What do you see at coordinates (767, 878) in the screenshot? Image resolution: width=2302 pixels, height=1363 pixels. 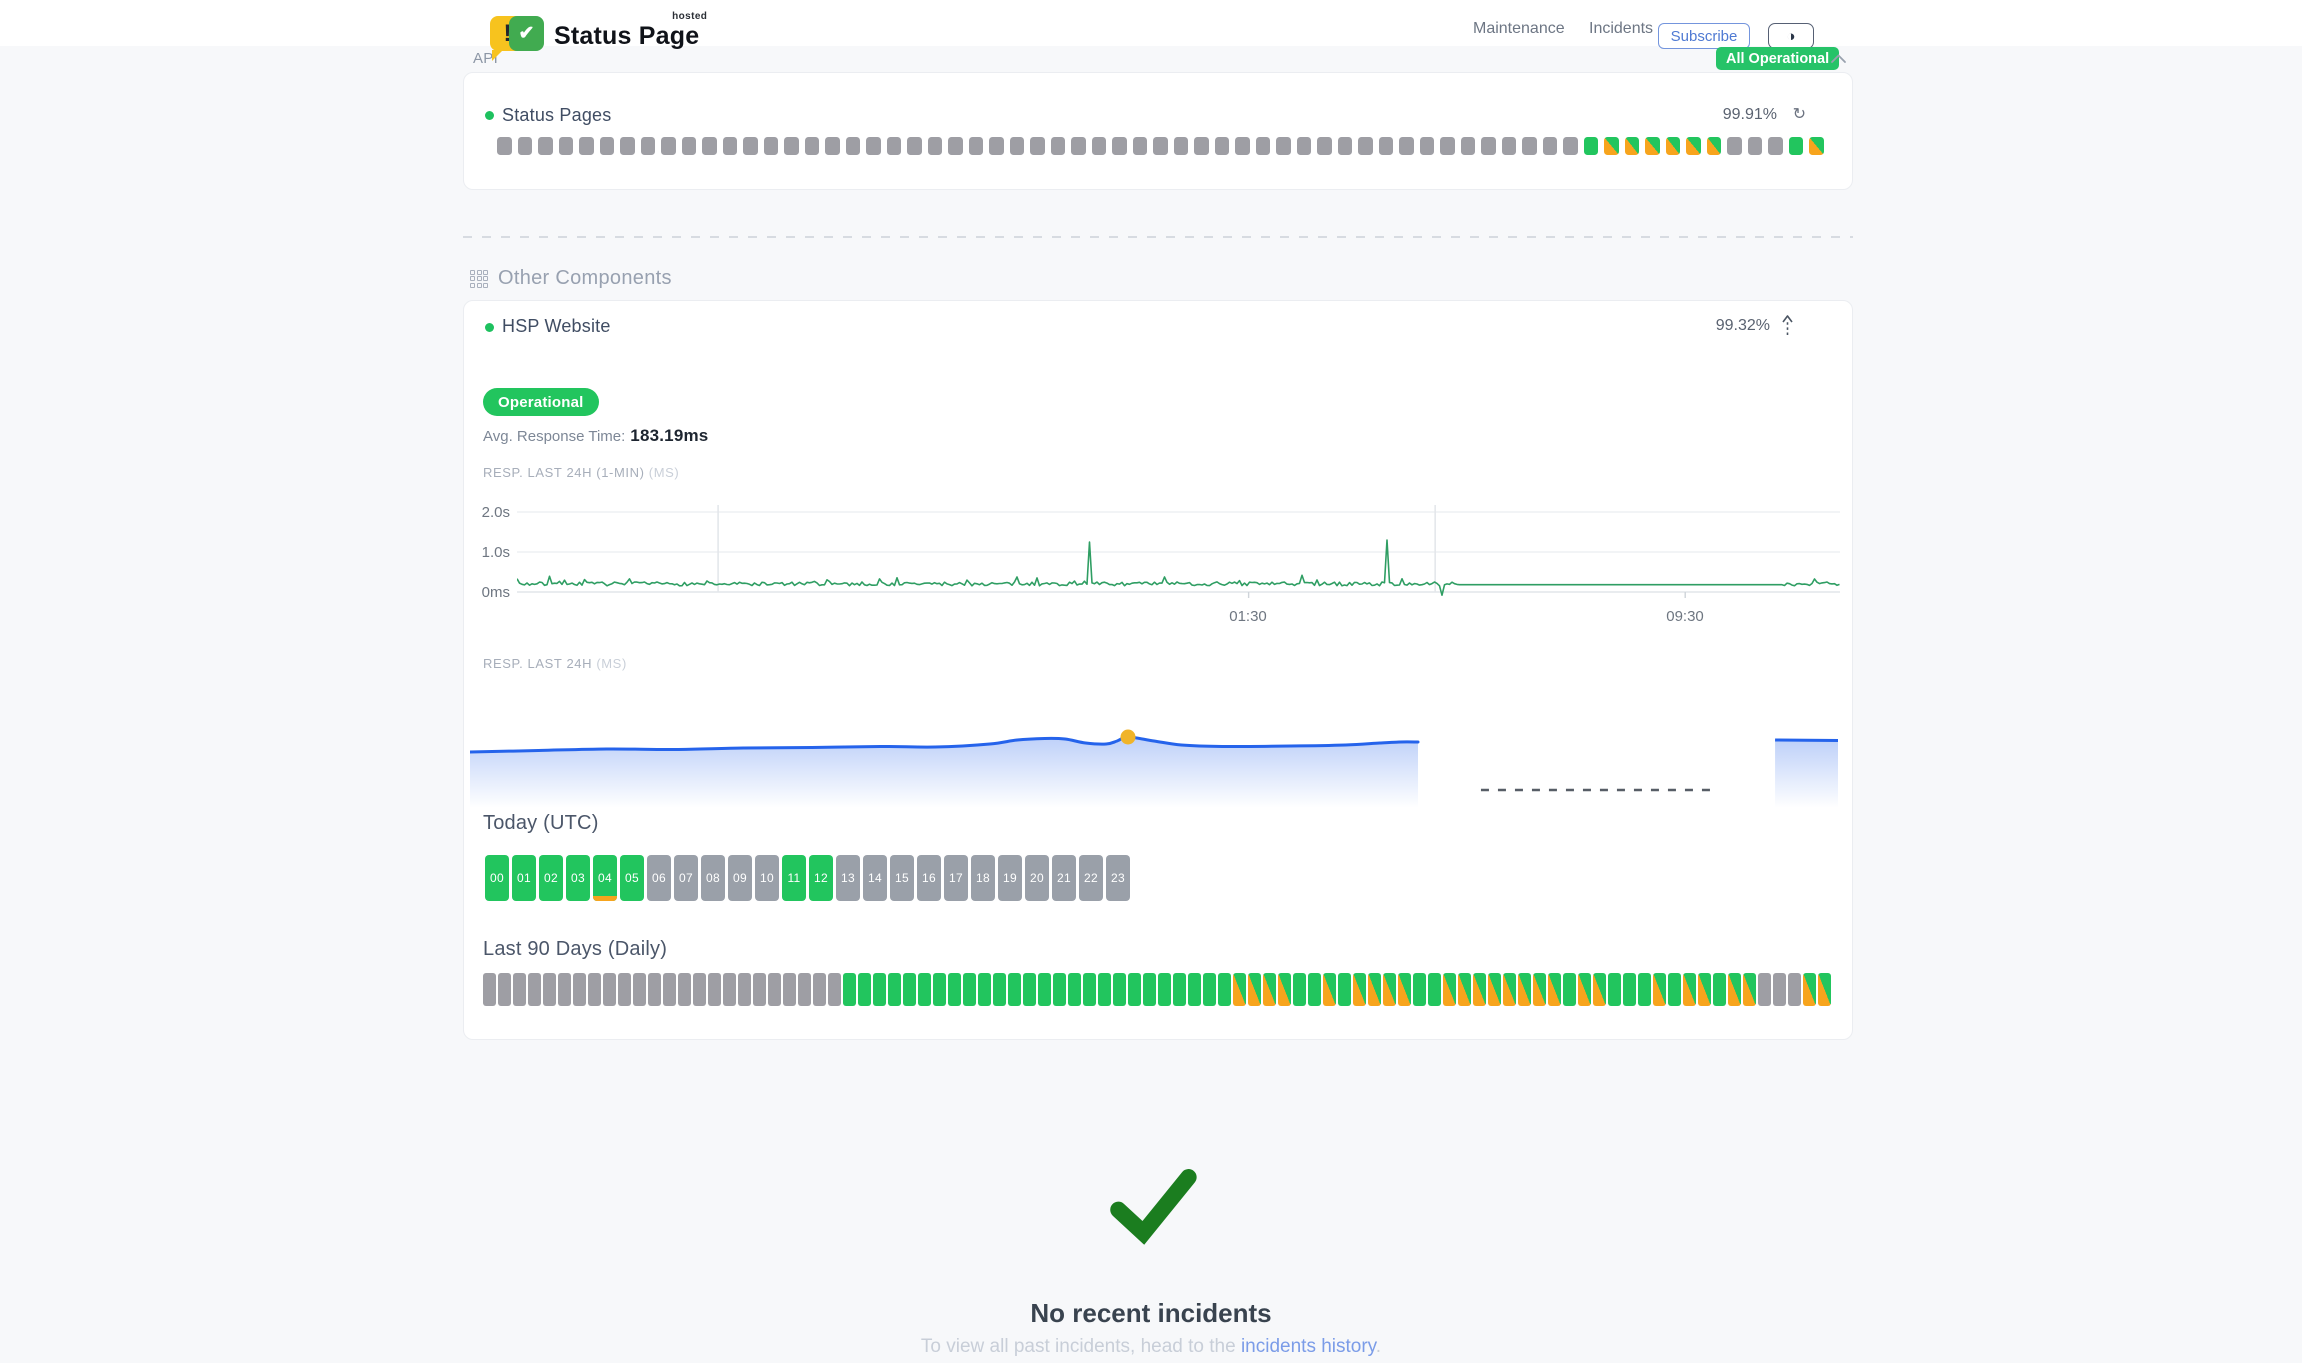 I see `hour-block-10: 10` at bounding box center [767, 878].